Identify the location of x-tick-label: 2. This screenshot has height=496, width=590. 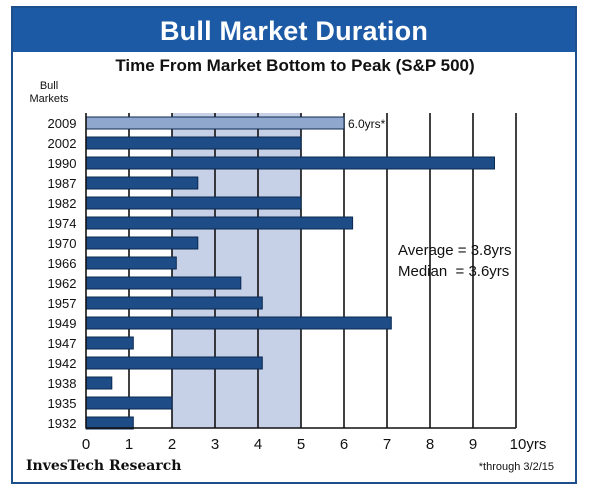
(172, 444).